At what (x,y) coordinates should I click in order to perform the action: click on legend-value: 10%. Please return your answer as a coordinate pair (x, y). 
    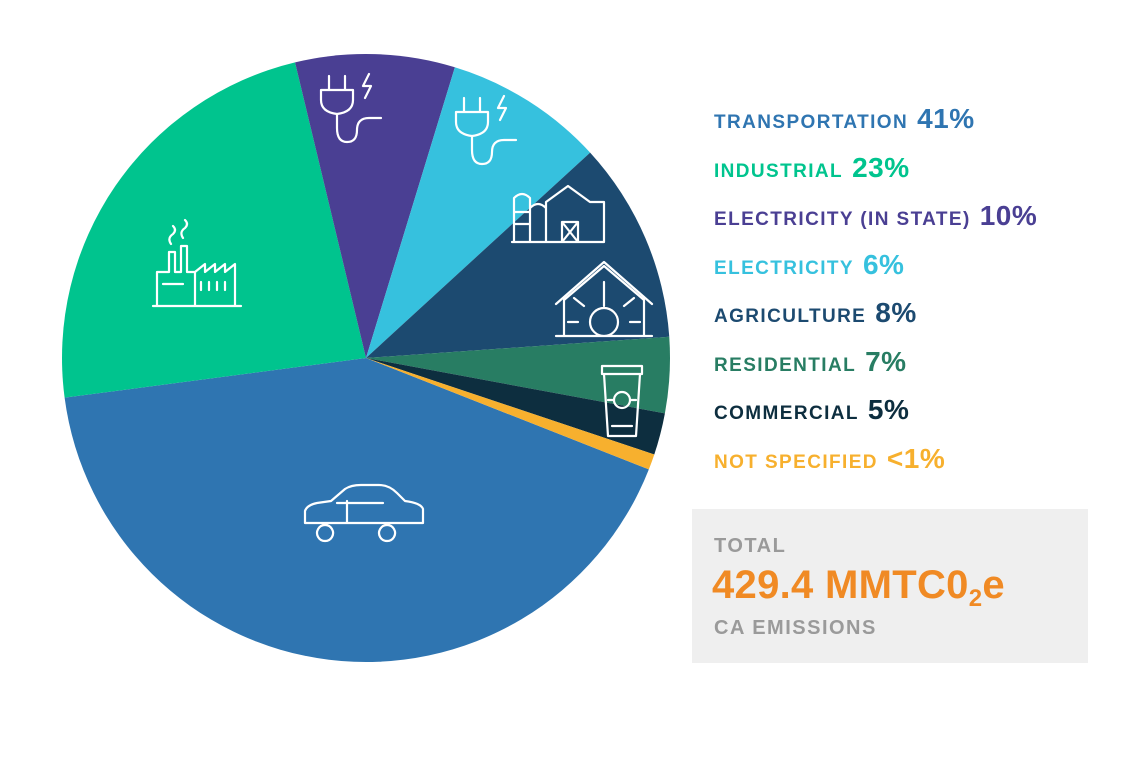
    Looking at the image, I should click on (1008, 215).